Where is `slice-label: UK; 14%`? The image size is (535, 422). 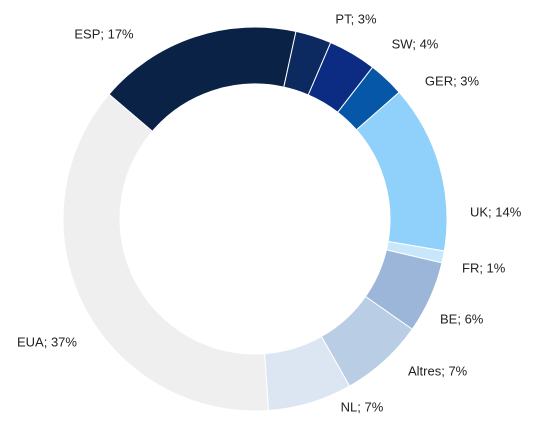
slice-label: UK; 14% is located at coordinates (496, 211).